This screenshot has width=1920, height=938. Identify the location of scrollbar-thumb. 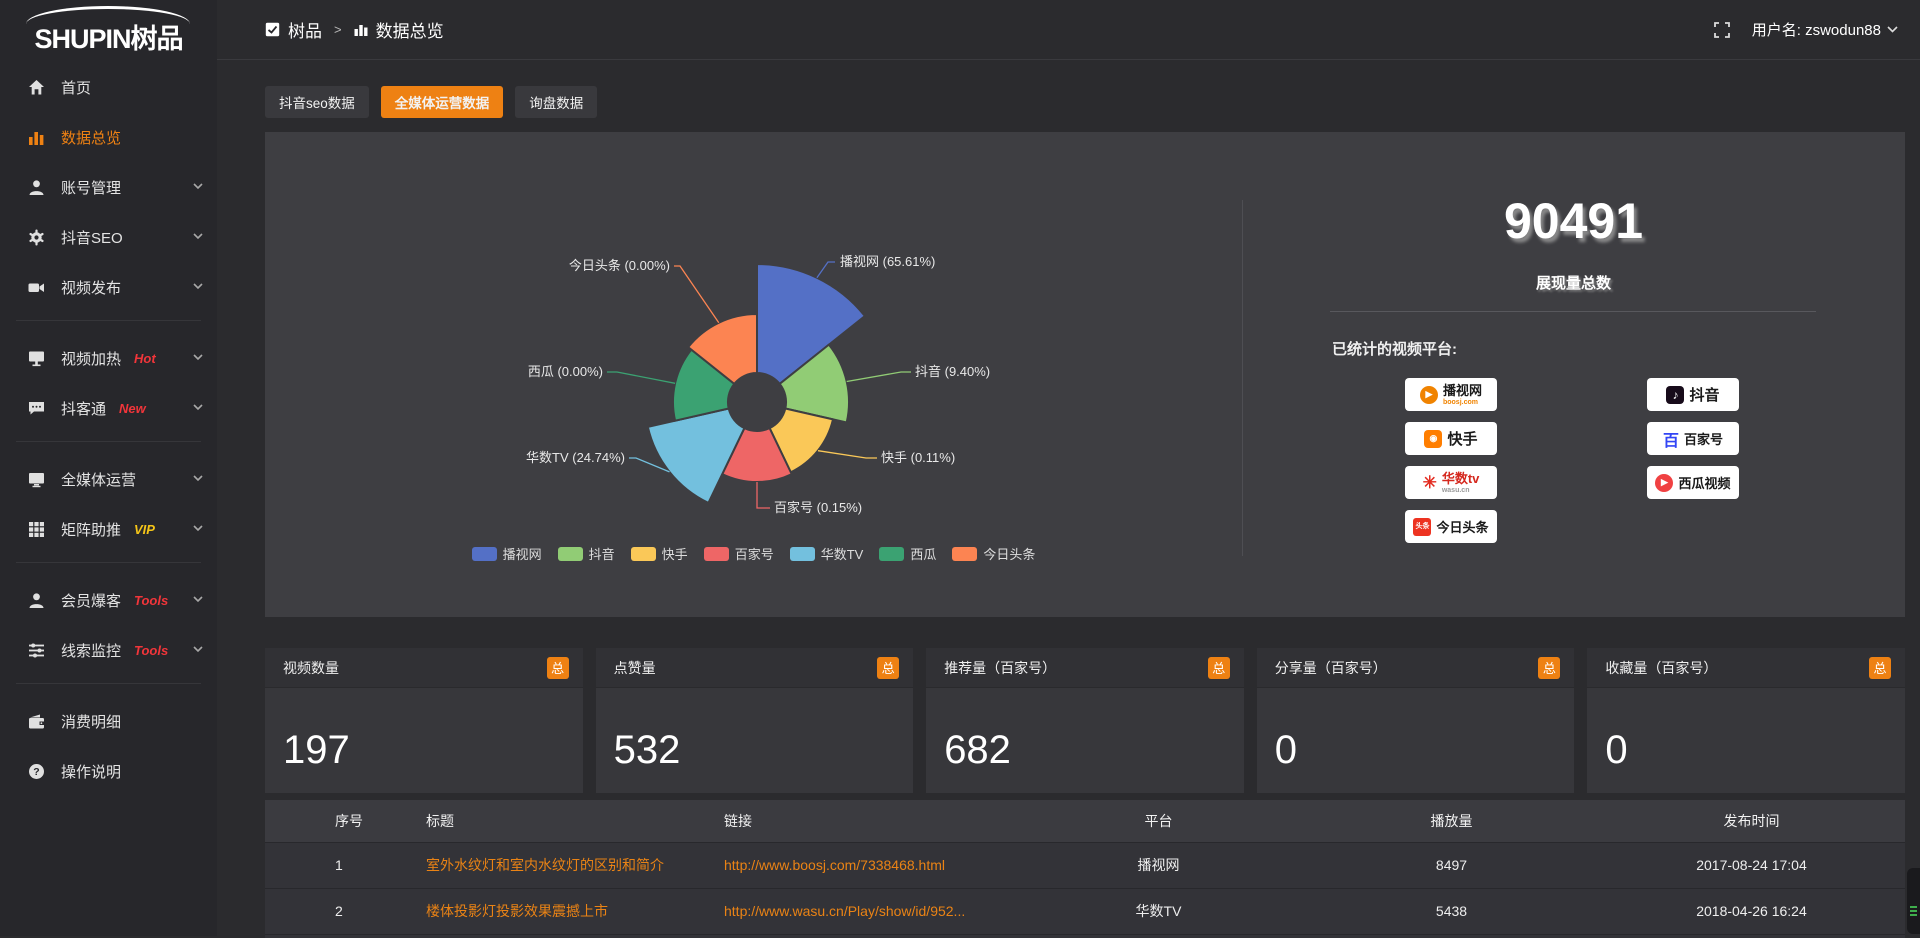
(1913, 901).